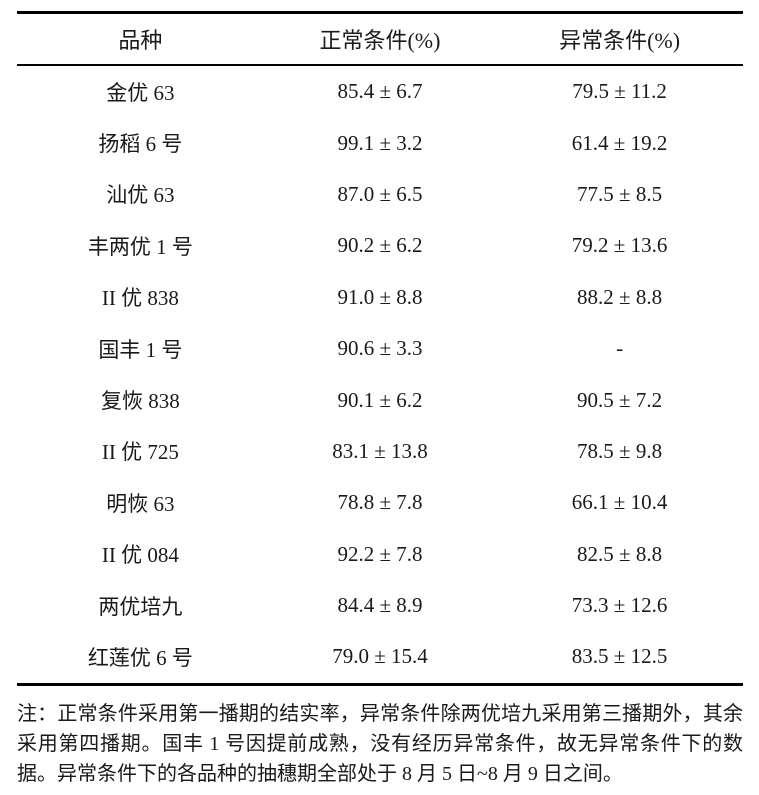  I want to click on table-row: 扬稻 6 号 99.1 ± 3.2 61.4 ± 19.2, so click(380, 142).